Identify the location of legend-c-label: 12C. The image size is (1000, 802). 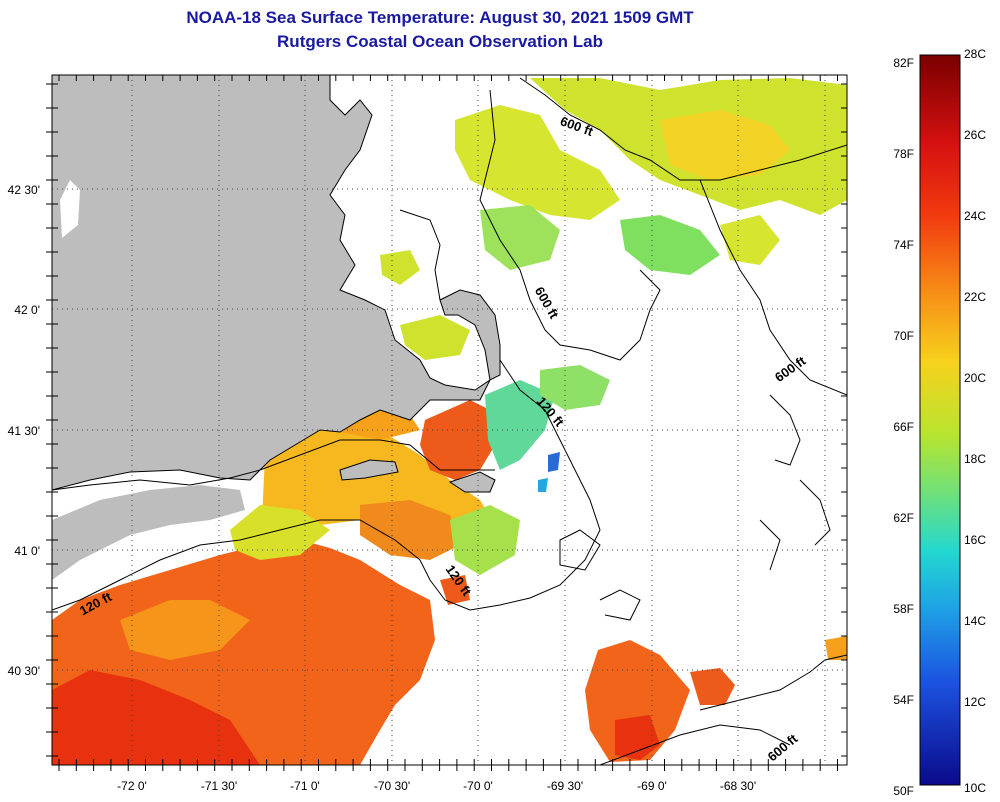
(975, 702).